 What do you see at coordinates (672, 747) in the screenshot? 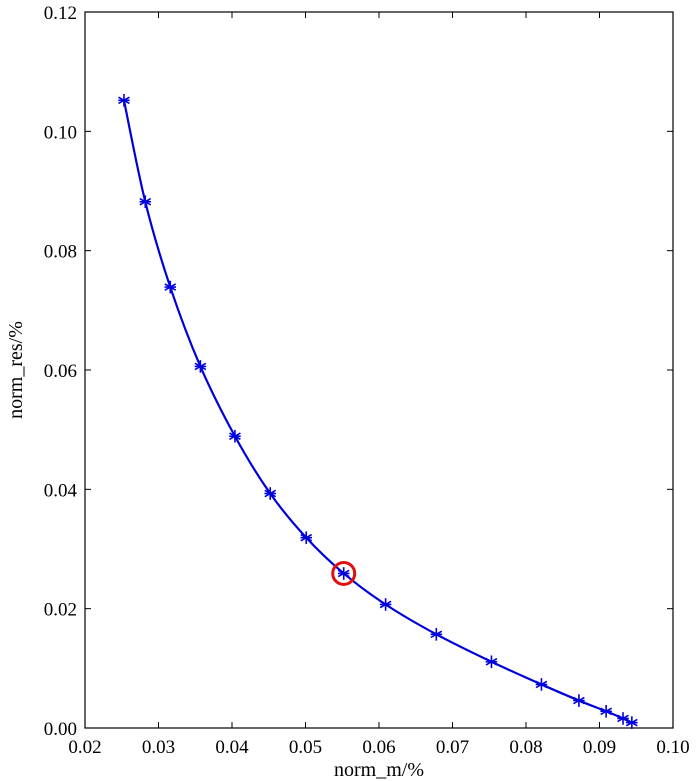
I see `x-tick-label: 0.10` at bounding box center [672, 747].